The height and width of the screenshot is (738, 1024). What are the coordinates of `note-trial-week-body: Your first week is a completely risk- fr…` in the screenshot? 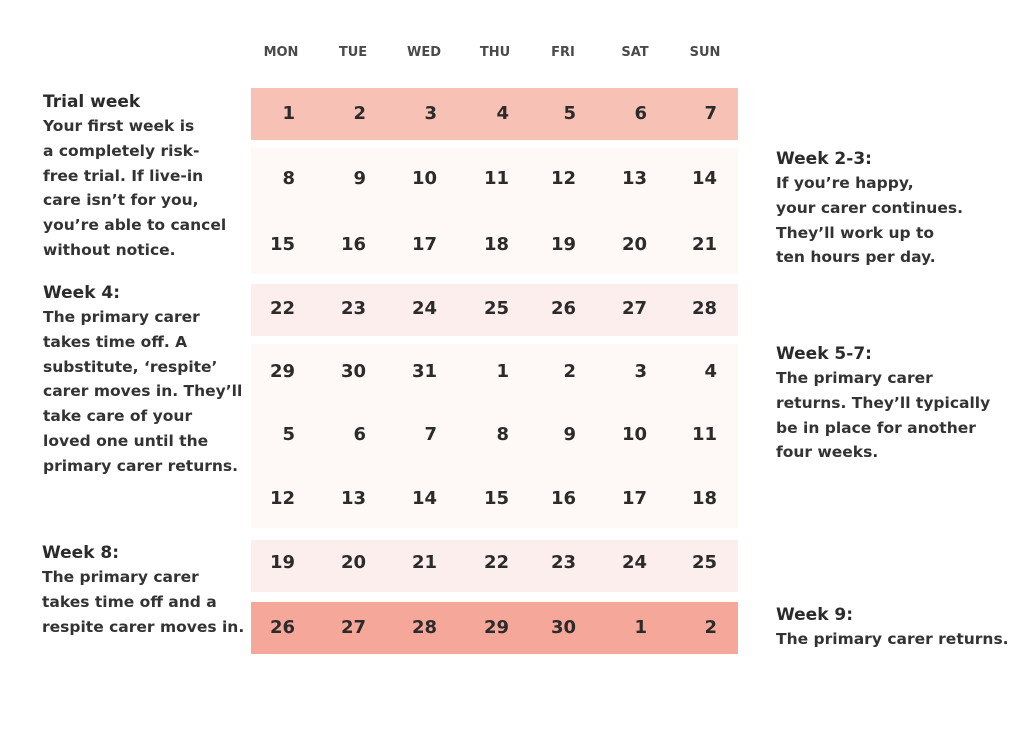 It's located at (135, 188).